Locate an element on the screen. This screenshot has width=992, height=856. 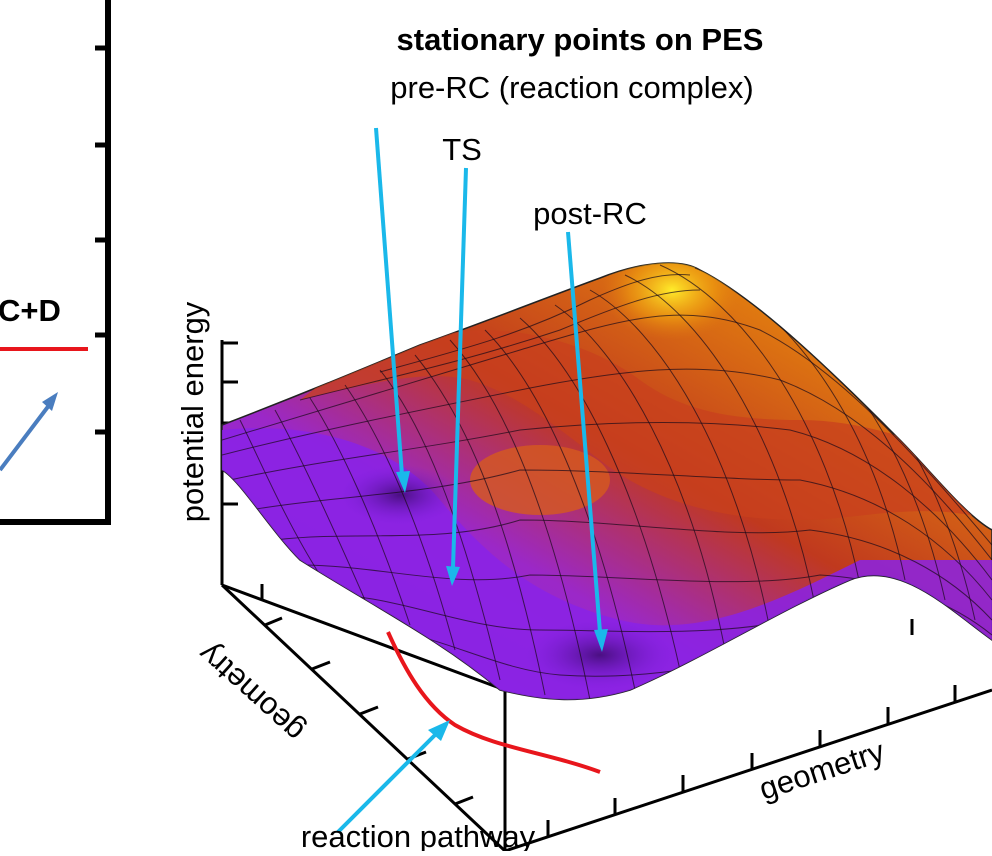
left-arrow-head is located at coordinates (50, 401).